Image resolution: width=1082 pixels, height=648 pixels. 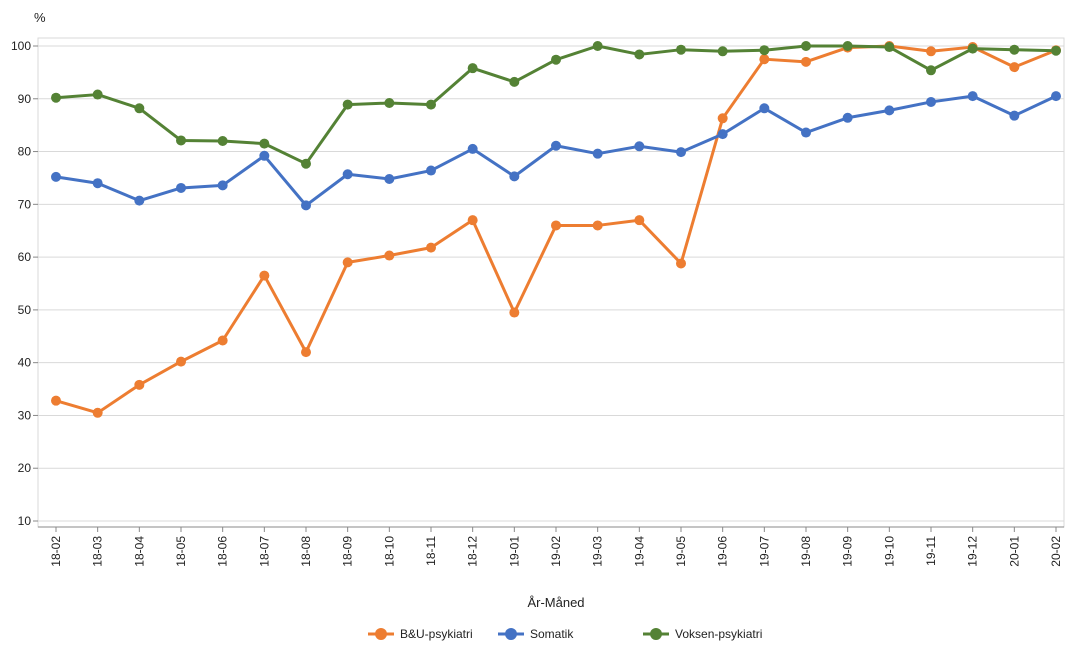 What do you see at coordinates (223, 551) in the screenshot?
I see `x-tick-label: 18-06` at bounding box center [223, 551].